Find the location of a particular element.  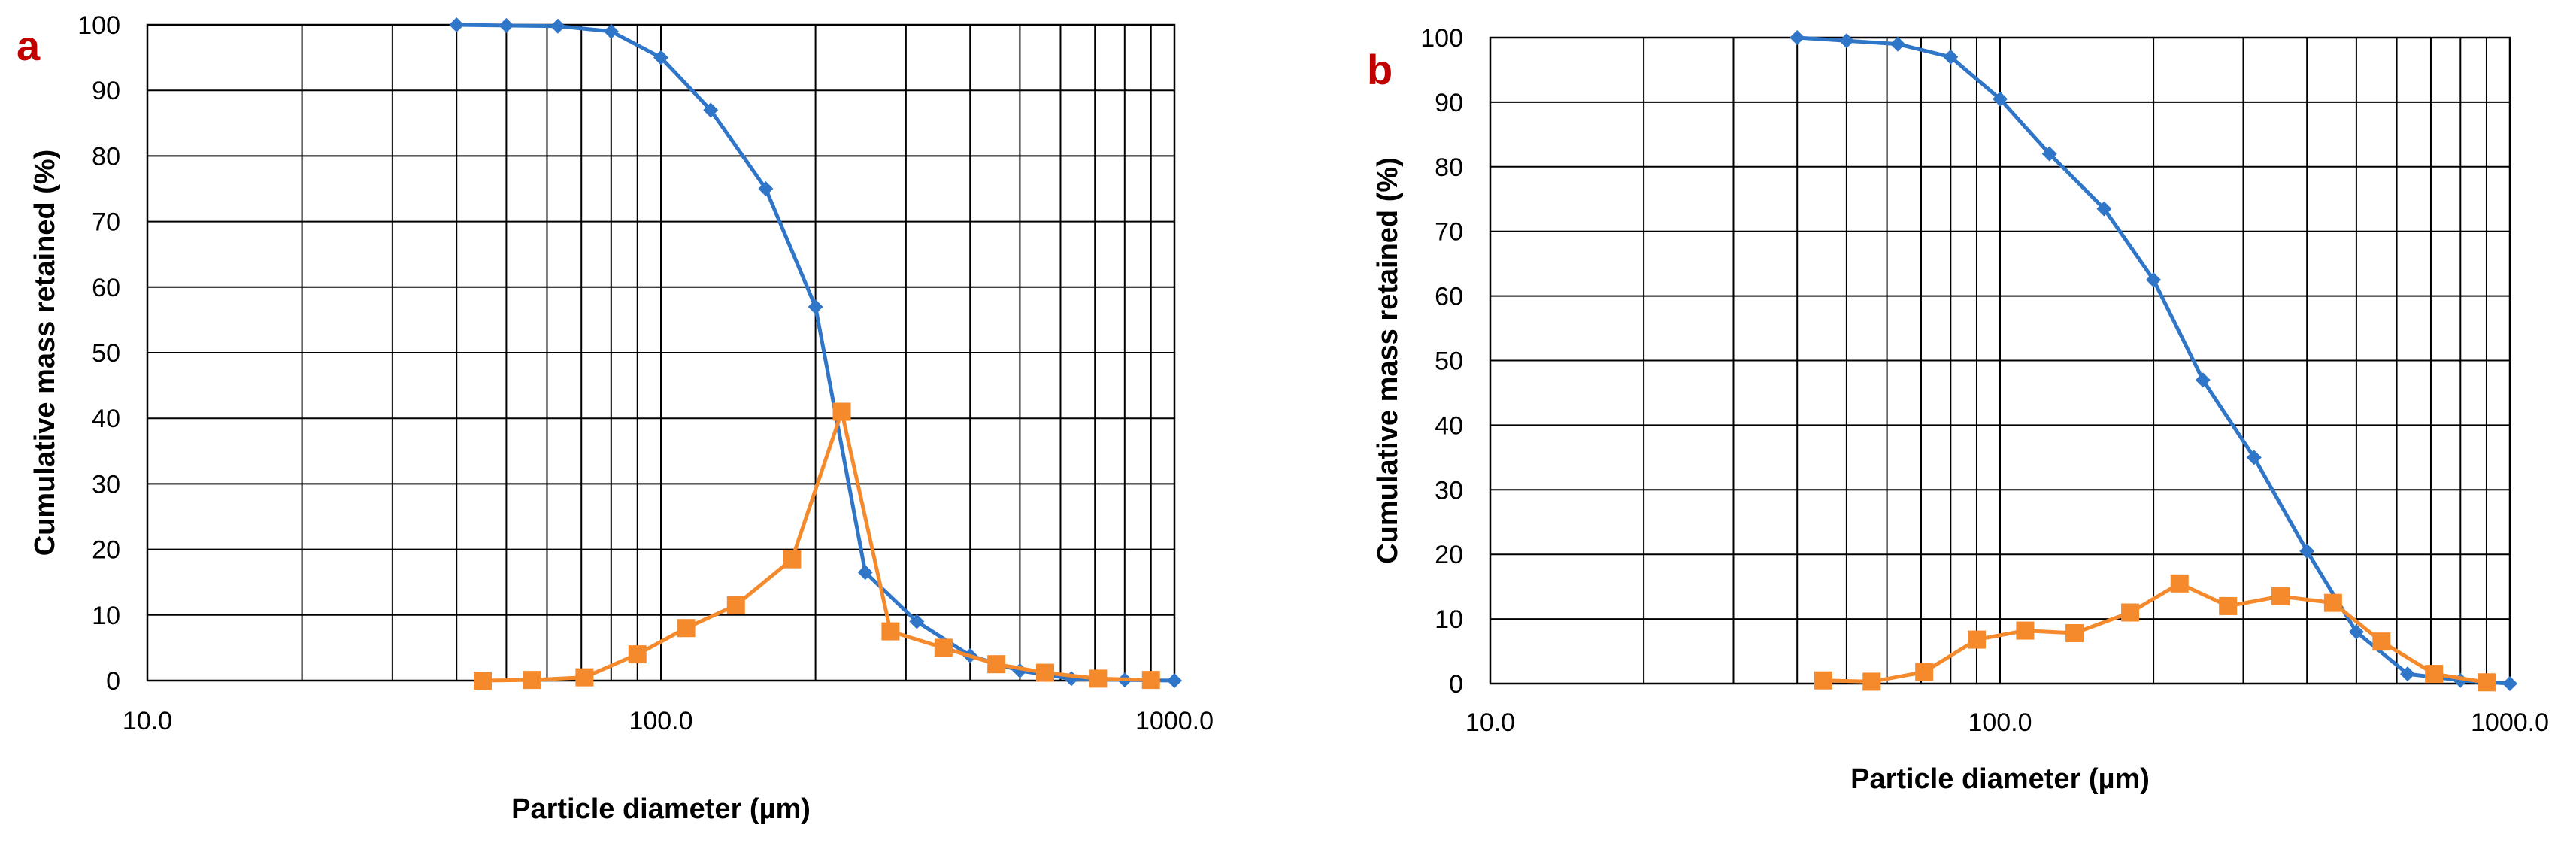

x-tick-labels: 10.0 100.0 1000.0 is located at coordinates (668, 721).